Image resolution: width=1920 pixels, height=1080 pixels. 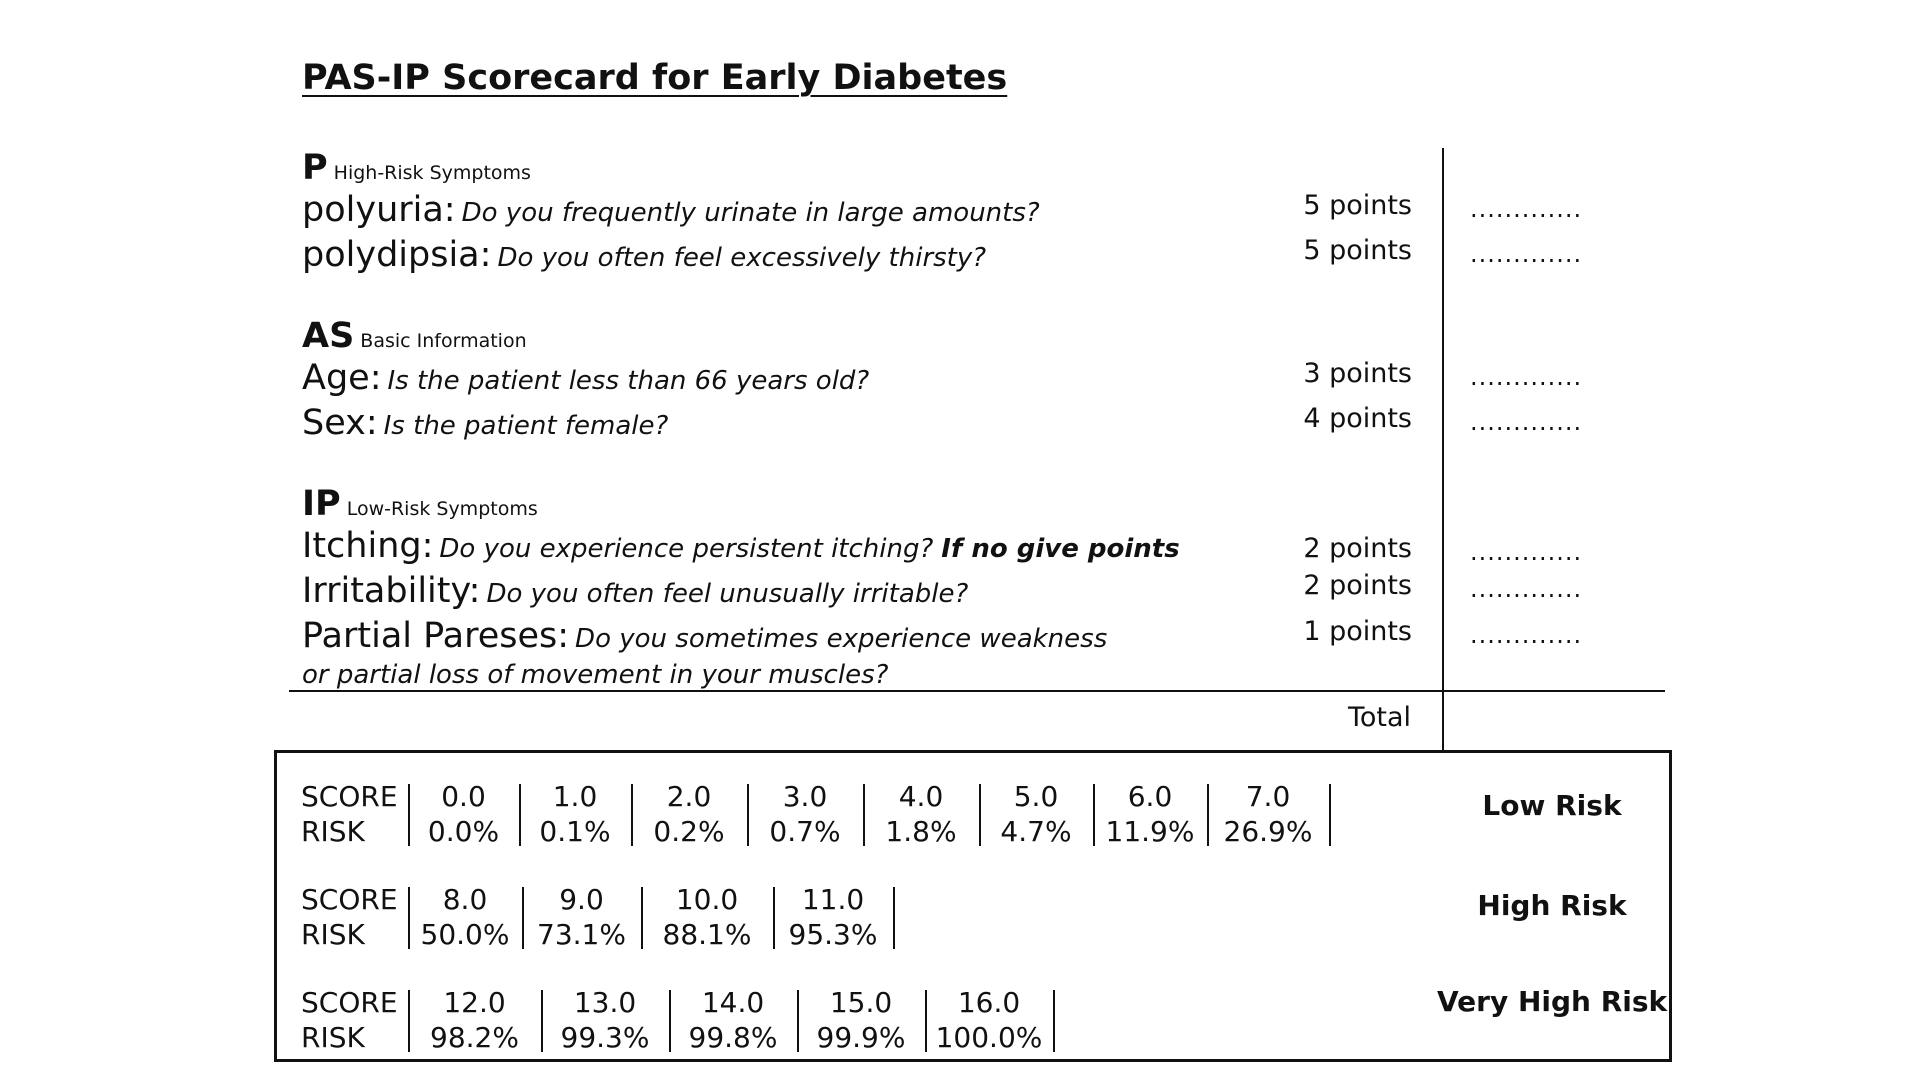 What do you see at coordinates (977, 691) in the screenshot?
I see `total-divider` at bounding box center [977, 691].